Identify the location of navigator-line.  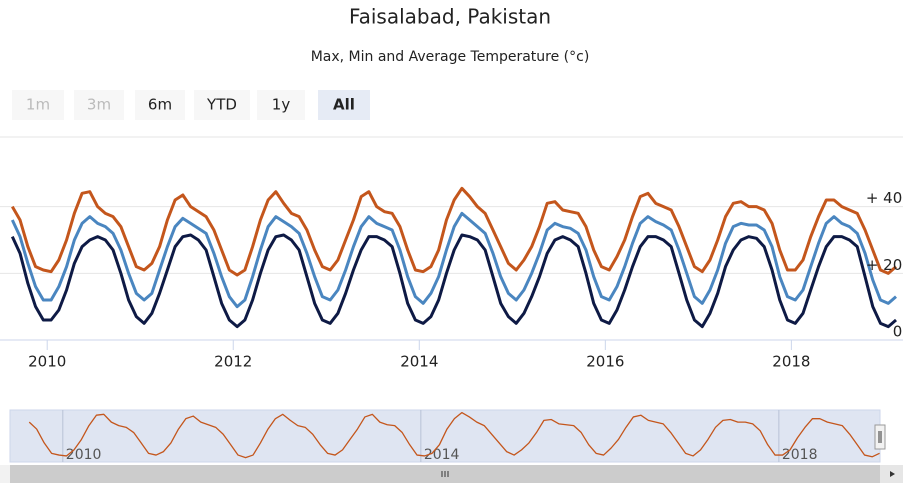
(454, 435).